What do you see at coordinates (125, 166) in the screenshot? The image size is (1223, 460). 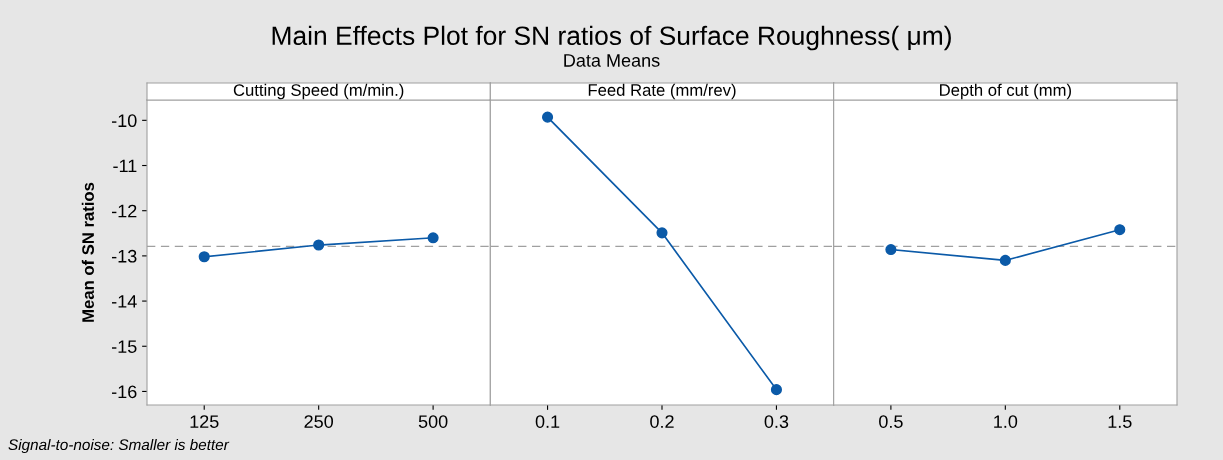 I see `y-tick-label: -11` at bounding box center [125, 166].